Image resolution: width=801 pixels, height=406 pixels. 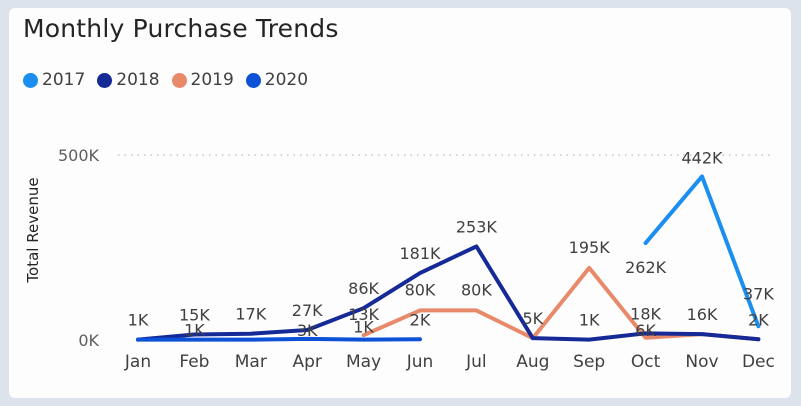 What do you see at coordinates (646, 362) in the screenshot?
I see `x-tick-label: Oct` at bounding box center [646, 362].